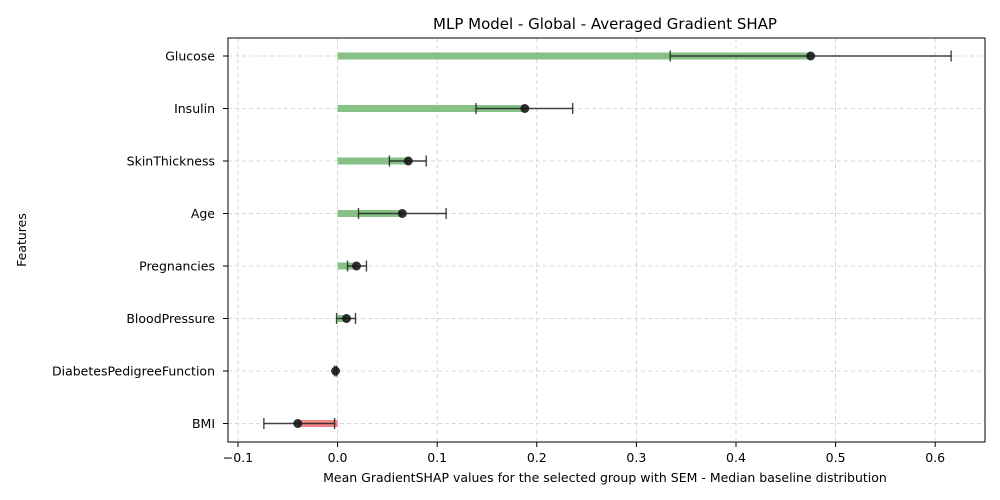 The image size is (1000, 500). What do you see at coordinates (21, 240) in the screenshot?
I see `y-axis-label: Features` at bounding box center [21, 240].